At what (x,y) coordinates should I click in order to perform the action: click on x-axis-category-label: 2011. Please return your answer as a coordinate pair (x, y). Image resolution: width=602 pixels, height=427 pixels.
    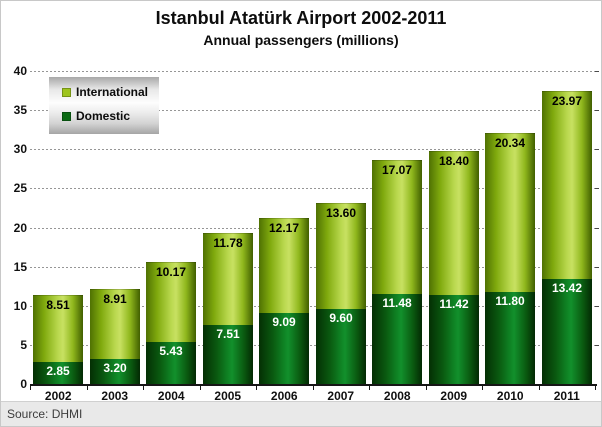
    Looking at the image, I should click on (566, 396).